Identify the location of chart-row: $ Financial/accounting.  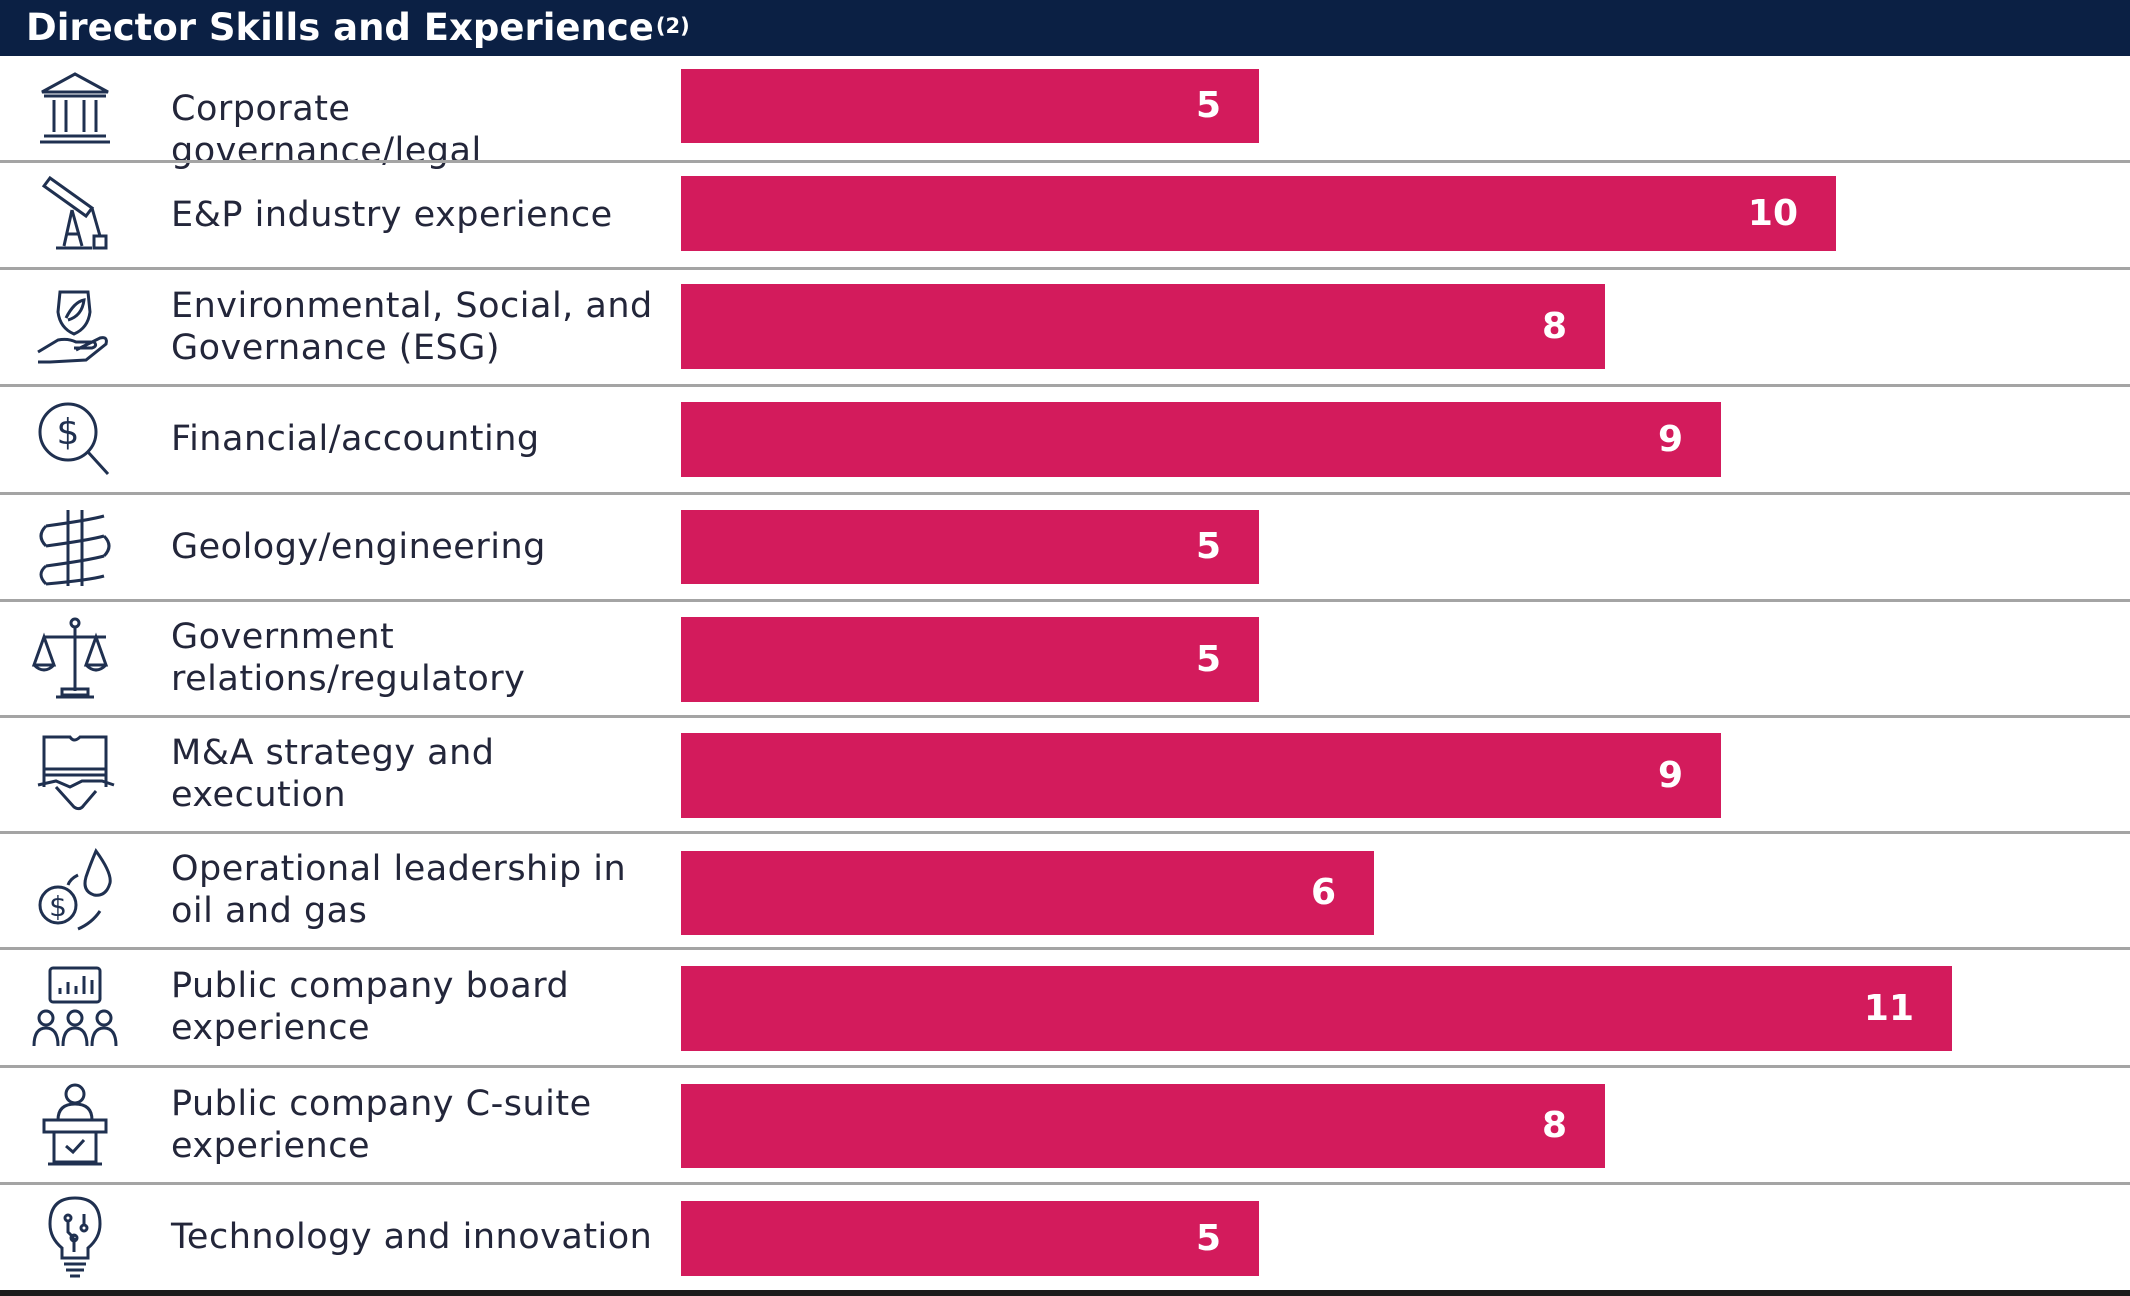
(1065, 439).